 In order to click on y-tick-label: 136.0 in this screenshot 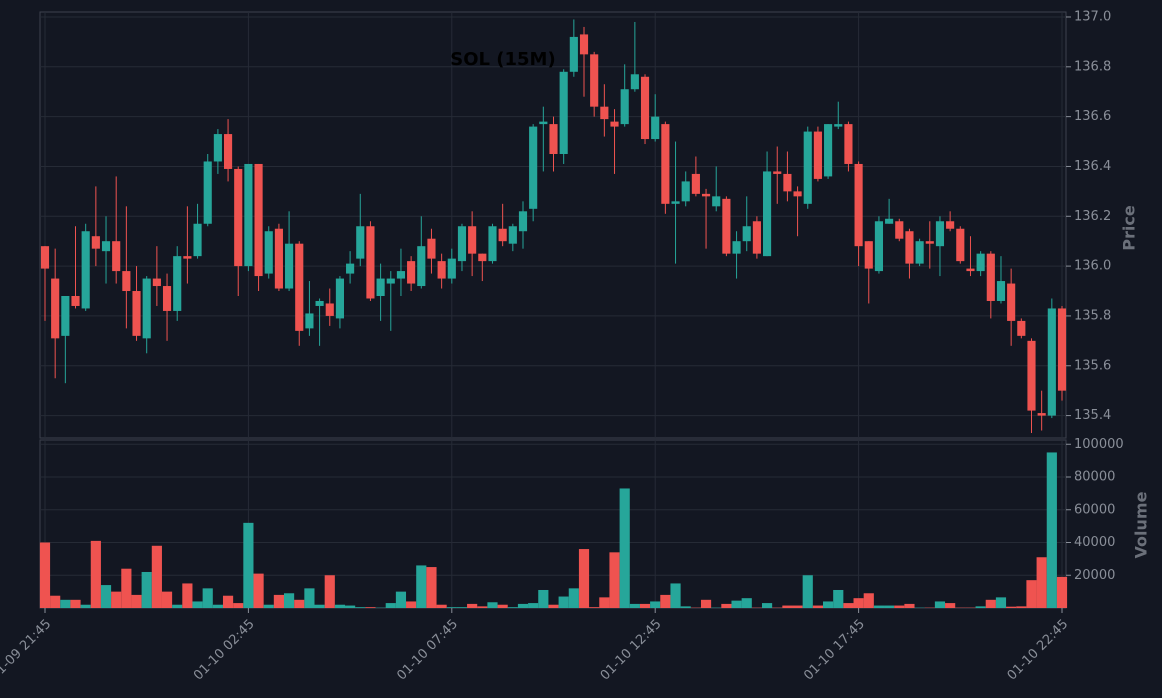, I will do `click(1092, 266)`.